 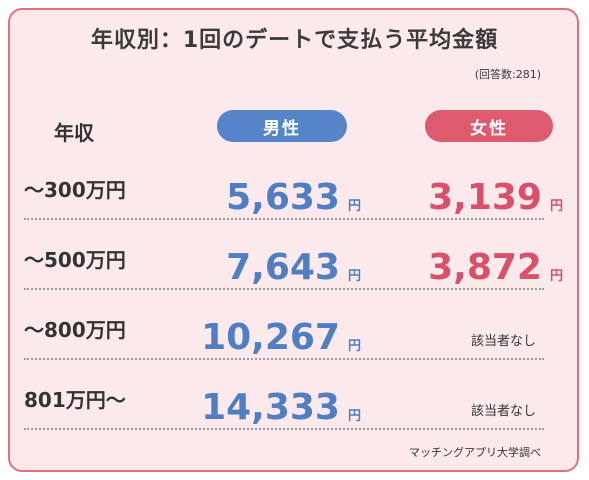 I want to click on male-amount-value: 5,633, so click(x=283, y=197).